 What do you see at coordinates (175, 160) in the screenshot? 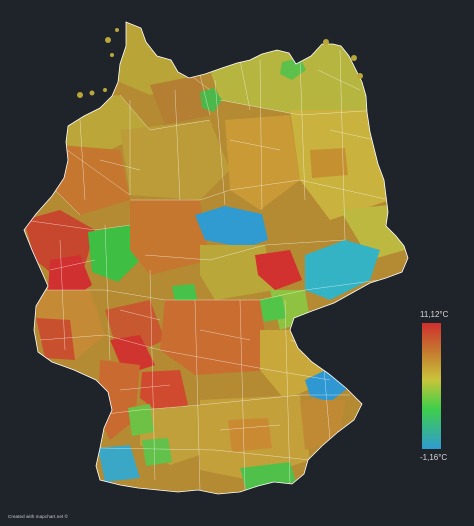
I see `region-lower-saxony-east` at bounding box center [175, 160].